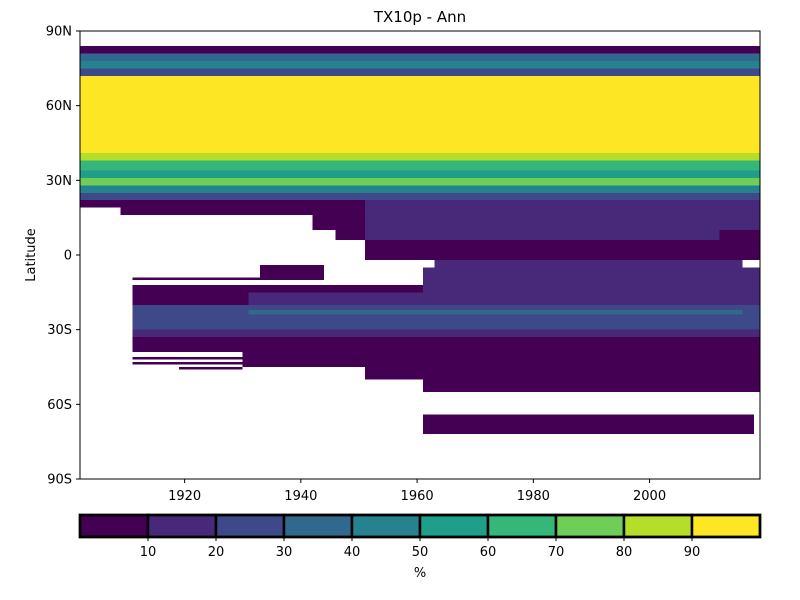 This screenshot has height=600, width=800. What do you see at coordinates (63, 256) in the screenshot?
I see `y-axis: 90N 60N 30N 0 30S 60S 90S` at bounding box center [63, 256].